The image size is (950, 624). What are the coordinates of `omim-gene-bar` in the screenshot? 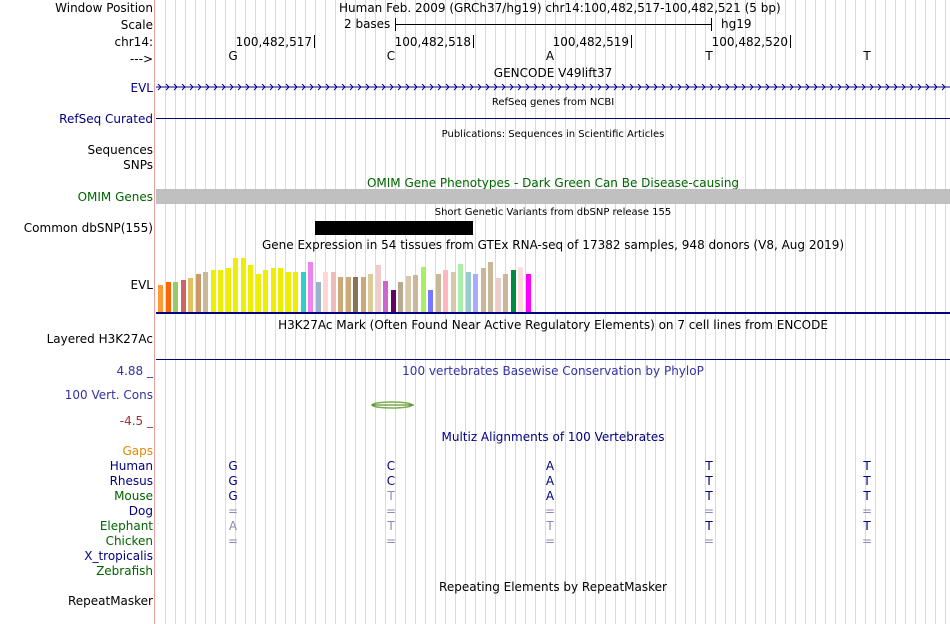 It's located at (553, 196).